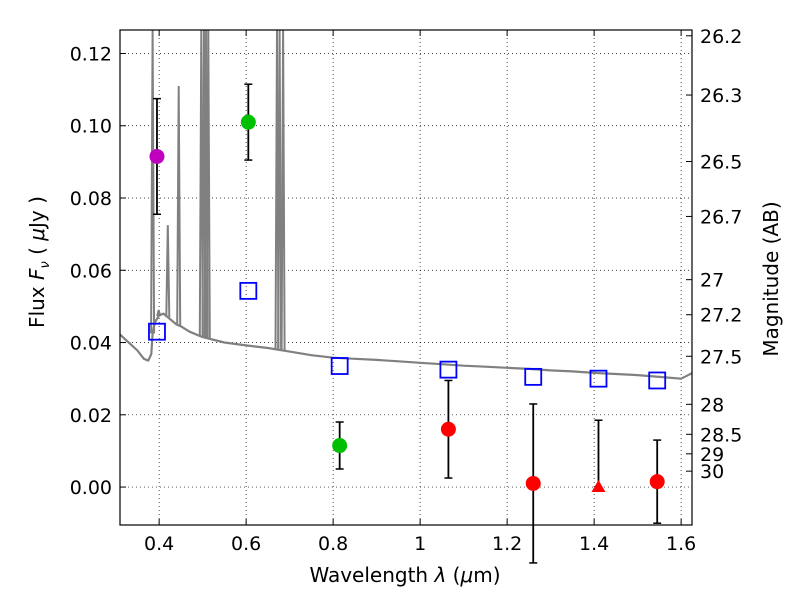 The height and width of the screenshot is (600, 800). What do you see at coordinates (333, 544) in the screenshot?
I see `x-tick-label: 0.8` at bounding box center [333, 544].